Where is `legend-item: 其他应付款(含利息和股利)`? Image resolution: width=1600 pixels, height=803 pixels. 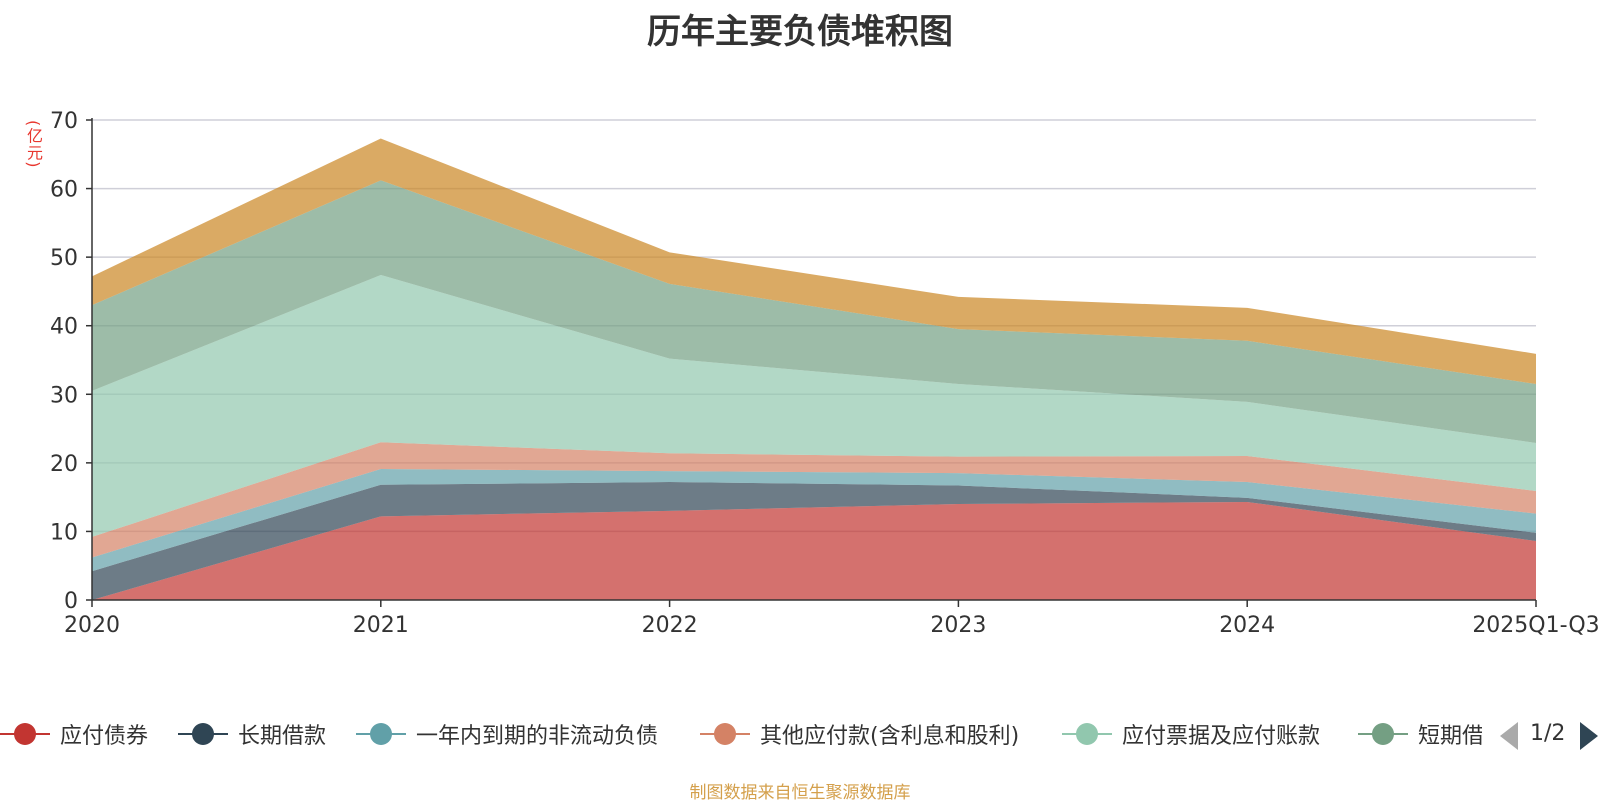
legend-item: 其他应付款(含利息和股利) is located at coordinates (859, 734).